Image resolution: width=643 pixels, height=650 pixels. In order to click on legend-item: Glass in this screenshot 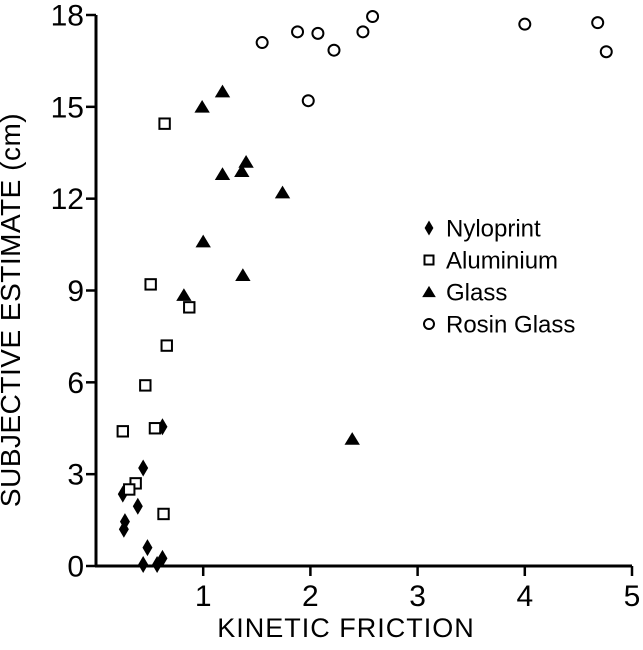, I will do `click(464, 293)`.